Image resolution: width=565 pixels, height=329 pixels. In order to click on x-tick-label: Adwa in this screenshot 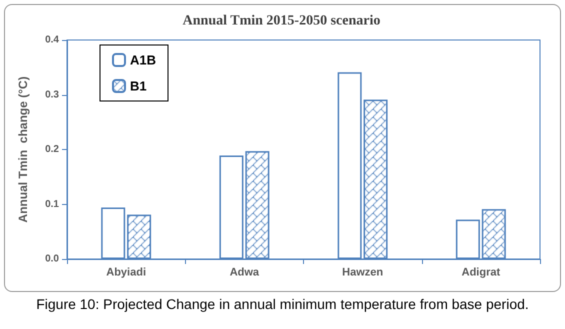, I will do `click(245, 272)`.